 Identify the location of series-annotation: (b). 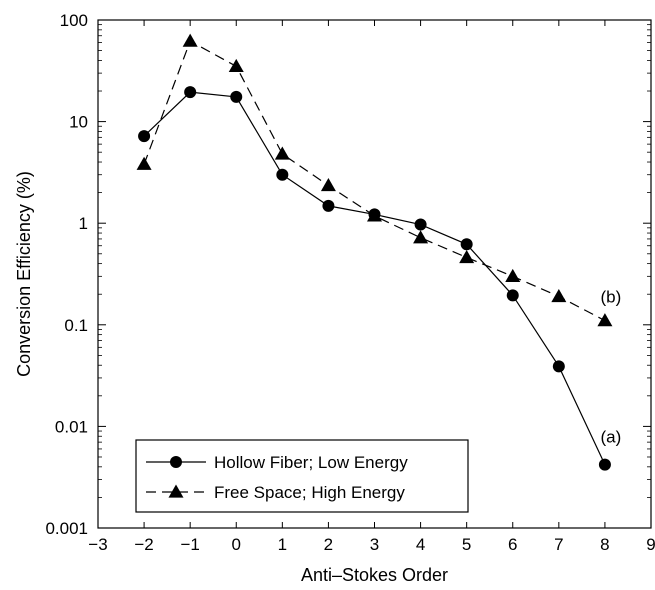
(611, 297).